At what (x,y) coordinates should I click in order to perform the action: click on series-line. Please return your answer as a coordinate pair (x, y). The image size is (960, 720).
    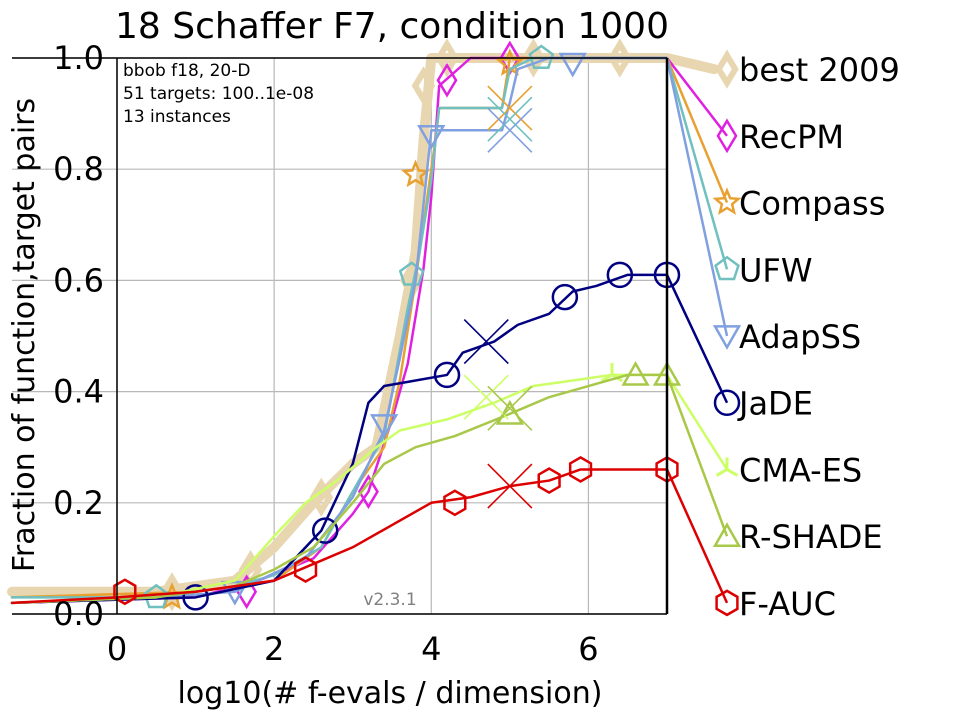
    Looking at the image, I should click on (339, 536).